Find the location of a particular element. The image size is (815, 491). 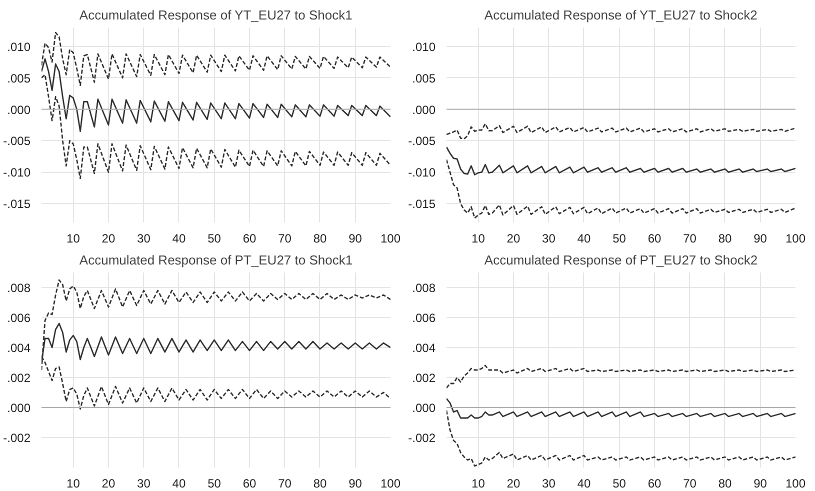

chart-title: Accumulated Response of PT_EU27 to Shock2 is located at coordinates (621, 260).